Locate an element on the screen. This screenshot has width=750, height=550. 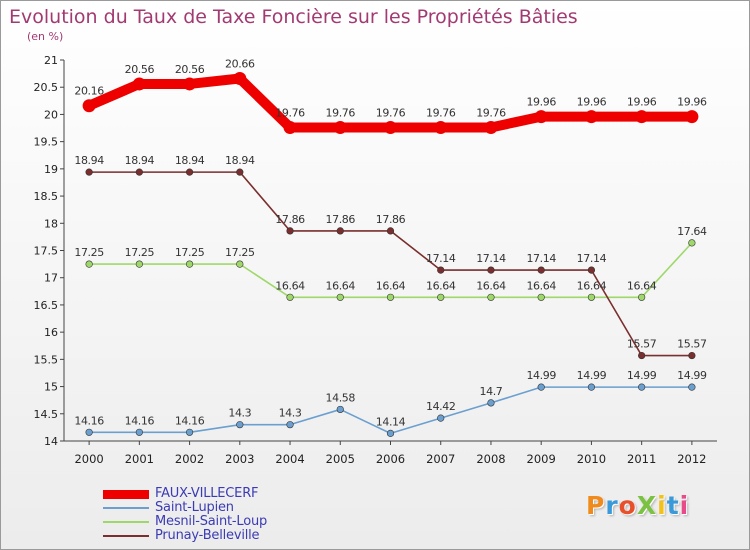
legend-item: Saint-Lupien is located at coordinates (233, 507).